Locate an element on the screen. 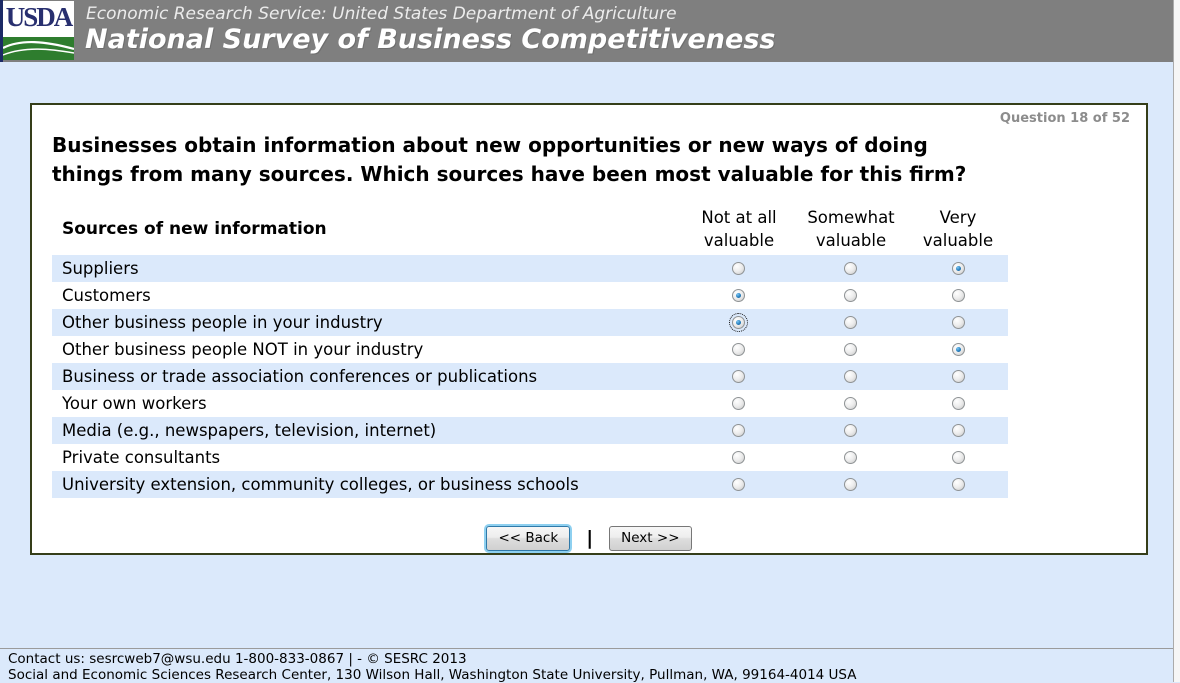 The height and width of the screenshot is (683, 1180). table-row: Suppliers is located at coordinates (530, 268).